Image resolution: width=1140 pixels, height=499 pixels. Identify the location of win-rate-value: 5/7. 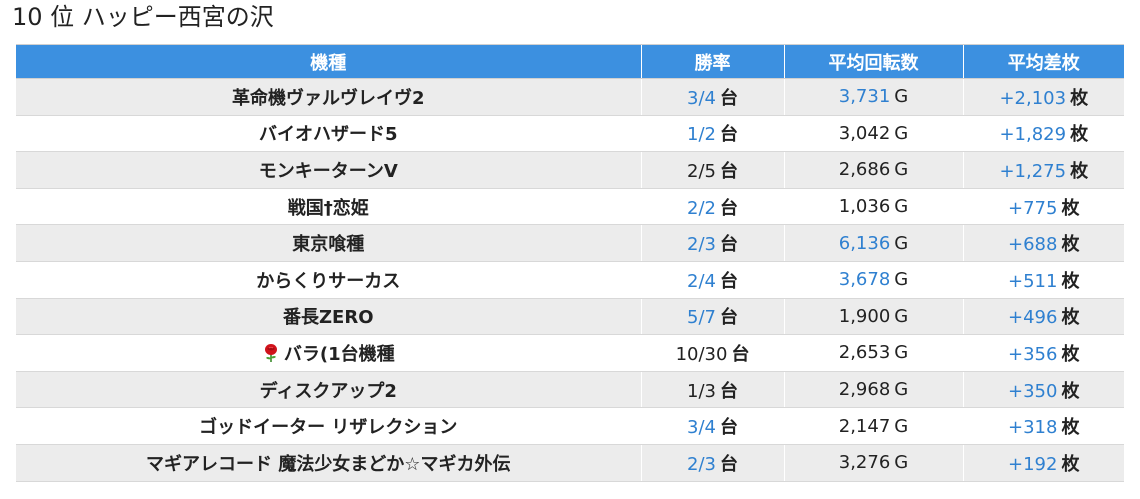
(701, 318).